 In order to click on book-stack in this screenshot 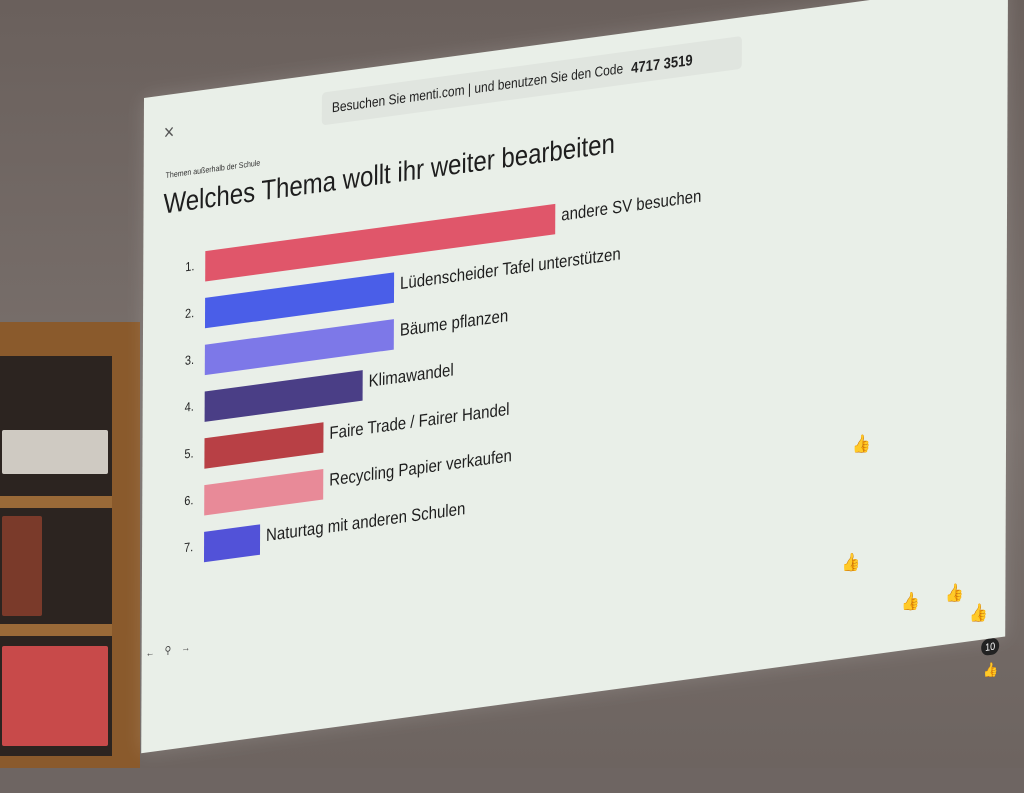, I will do `click(55, 452)`.